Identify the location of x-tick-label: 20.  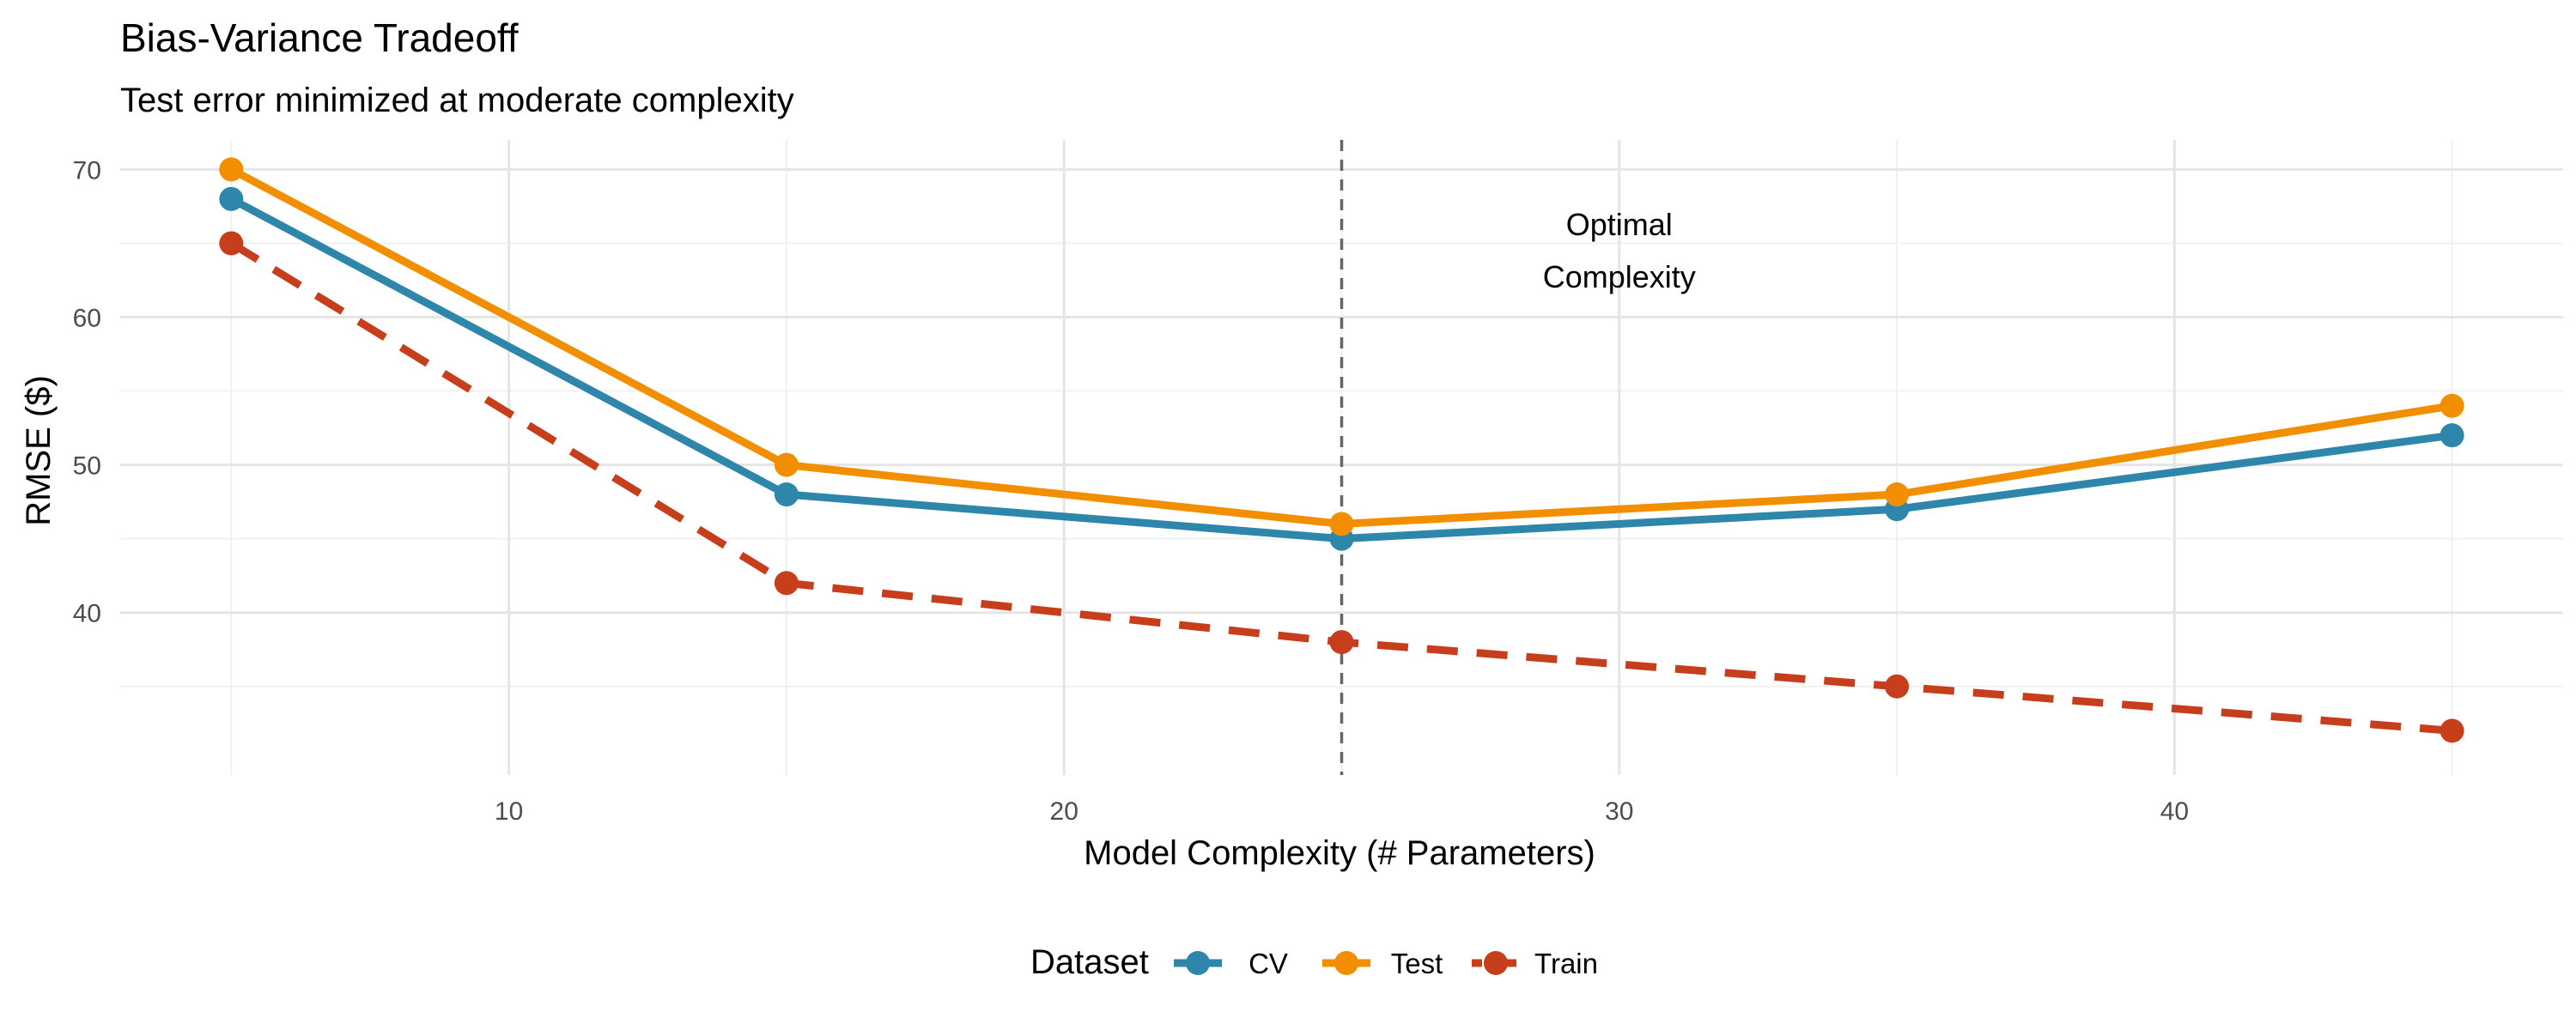
(1064, 811).